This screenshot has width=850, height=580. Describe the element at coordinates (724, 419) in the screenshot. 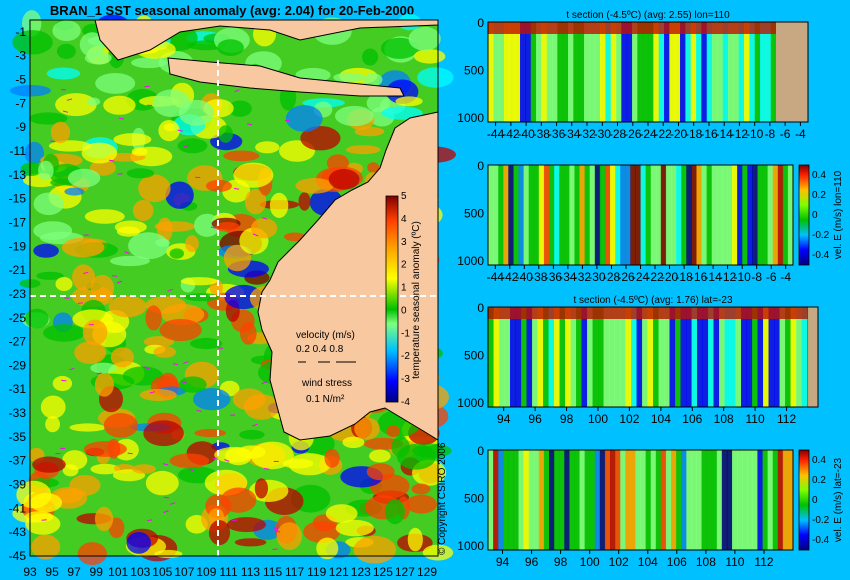

I see `section-x-tick-label: 108` at that location.